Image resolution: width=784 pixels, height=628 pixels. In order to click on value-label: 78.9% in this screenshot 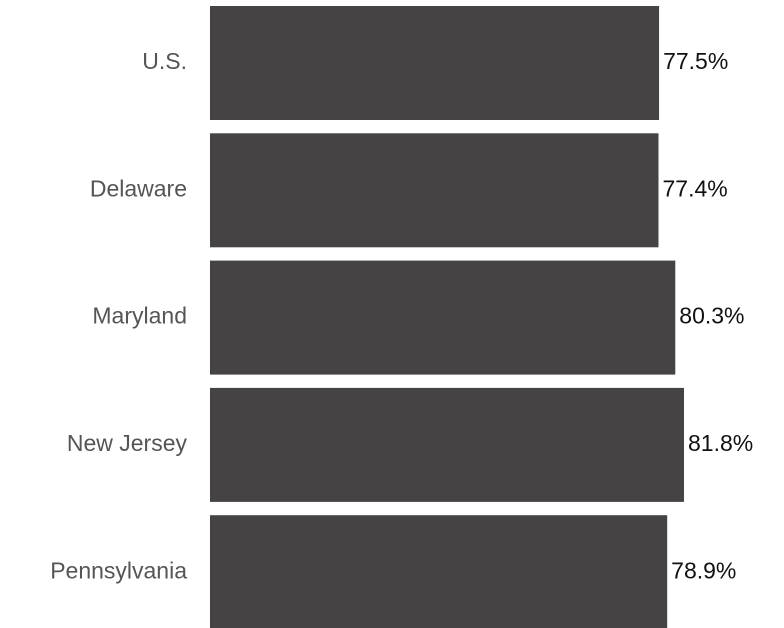, I will do `click(703, 570)`.